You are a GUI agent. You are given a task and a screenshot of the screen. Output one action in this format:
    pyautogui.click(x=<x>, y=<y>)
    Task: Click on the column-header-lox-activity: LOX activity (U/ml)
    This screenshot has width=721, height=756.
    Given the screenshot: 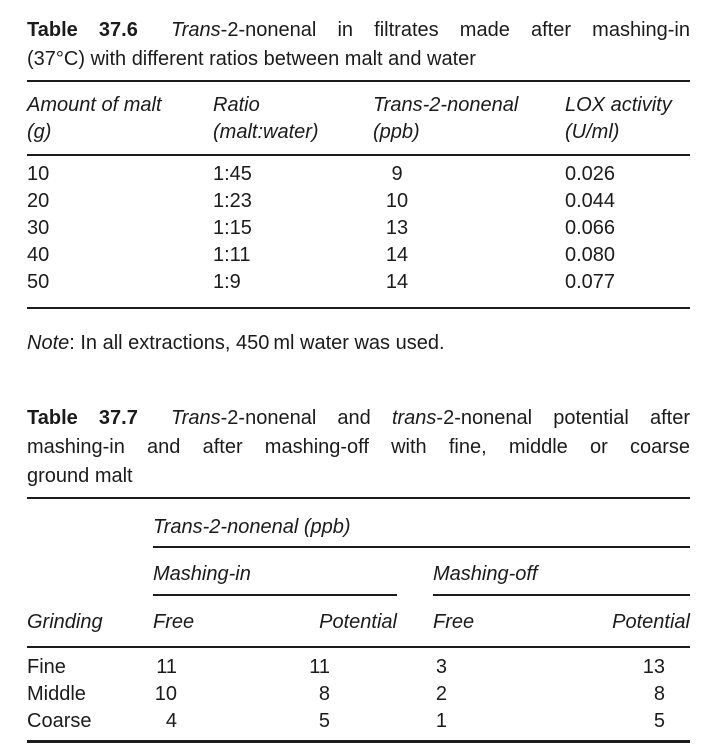 What is the action you would take?
    pyautogui.click(x=618, y=118)
    